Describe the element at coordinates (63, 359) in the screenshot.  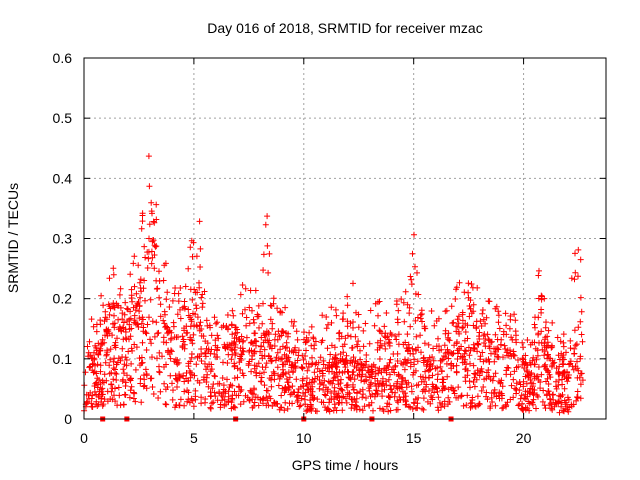
I see `y-tick-label: 0.1` at that location.